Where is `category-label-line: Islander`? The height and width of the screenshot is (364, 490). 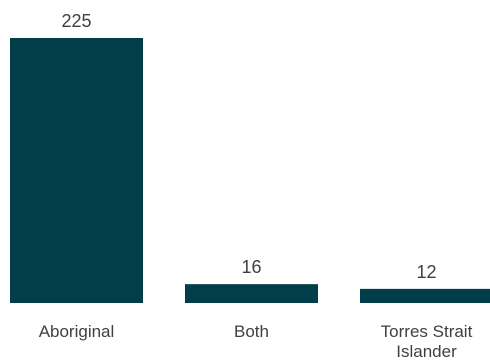
category-label-line: Islander is located at coordinates (426, 351).